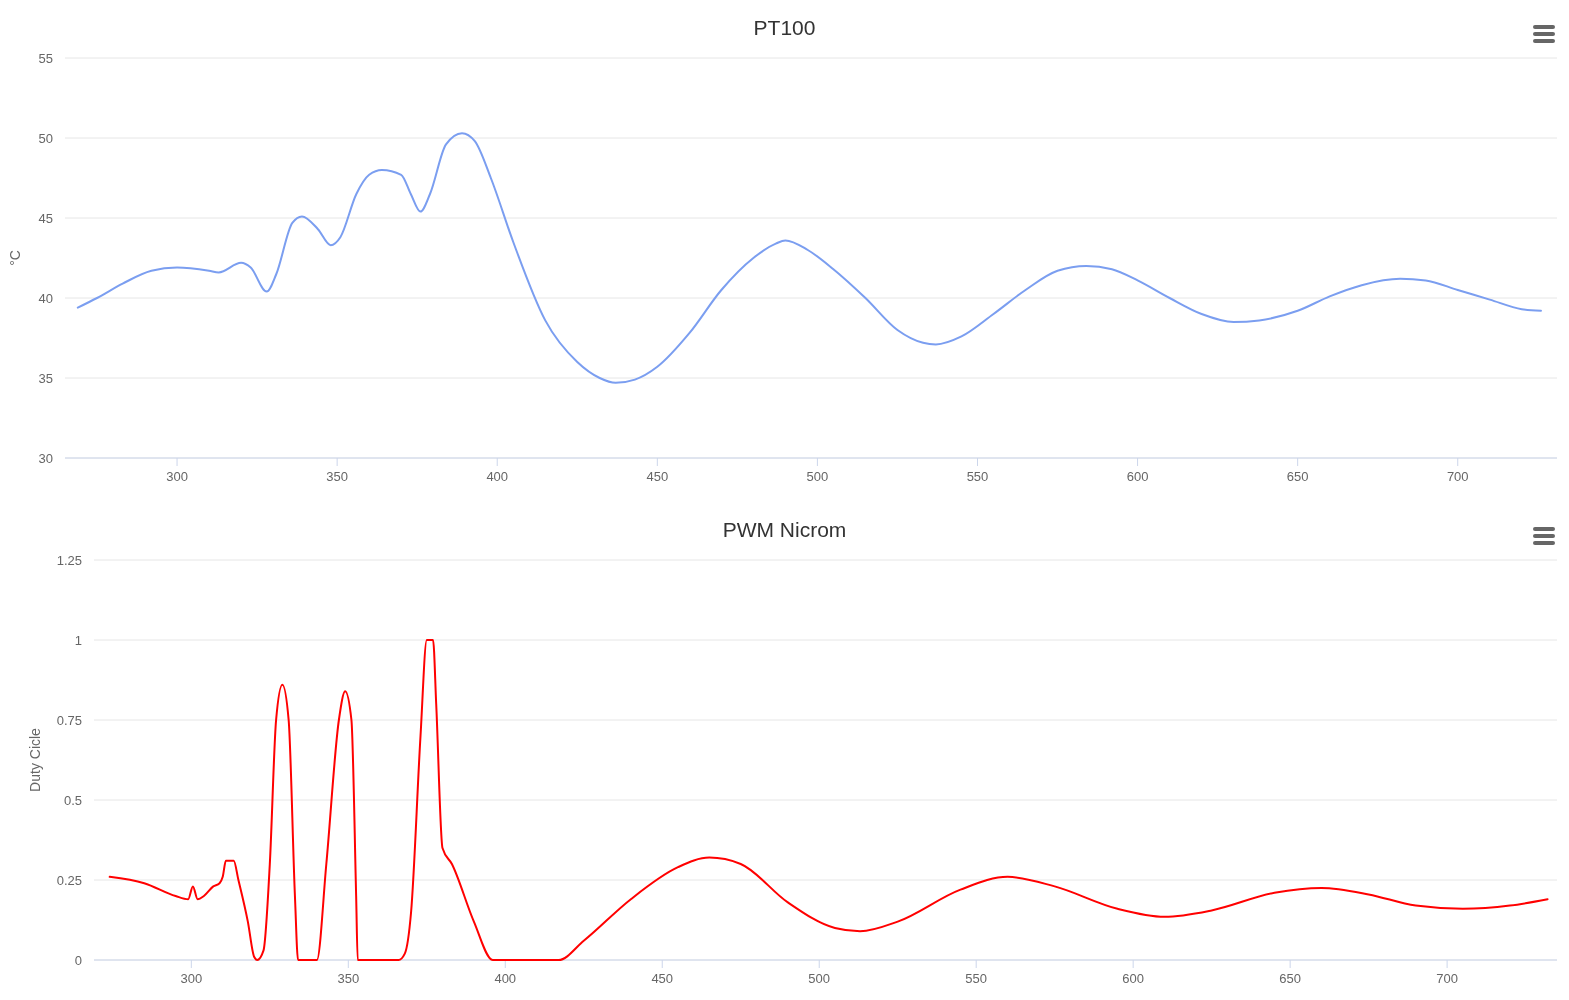 This screenshot has height=1000, width=1569. What do you see at coordinates (69, 880) in the screenshot?
I see `y-tick-label: 0.25` at bounding box center [69, 880].